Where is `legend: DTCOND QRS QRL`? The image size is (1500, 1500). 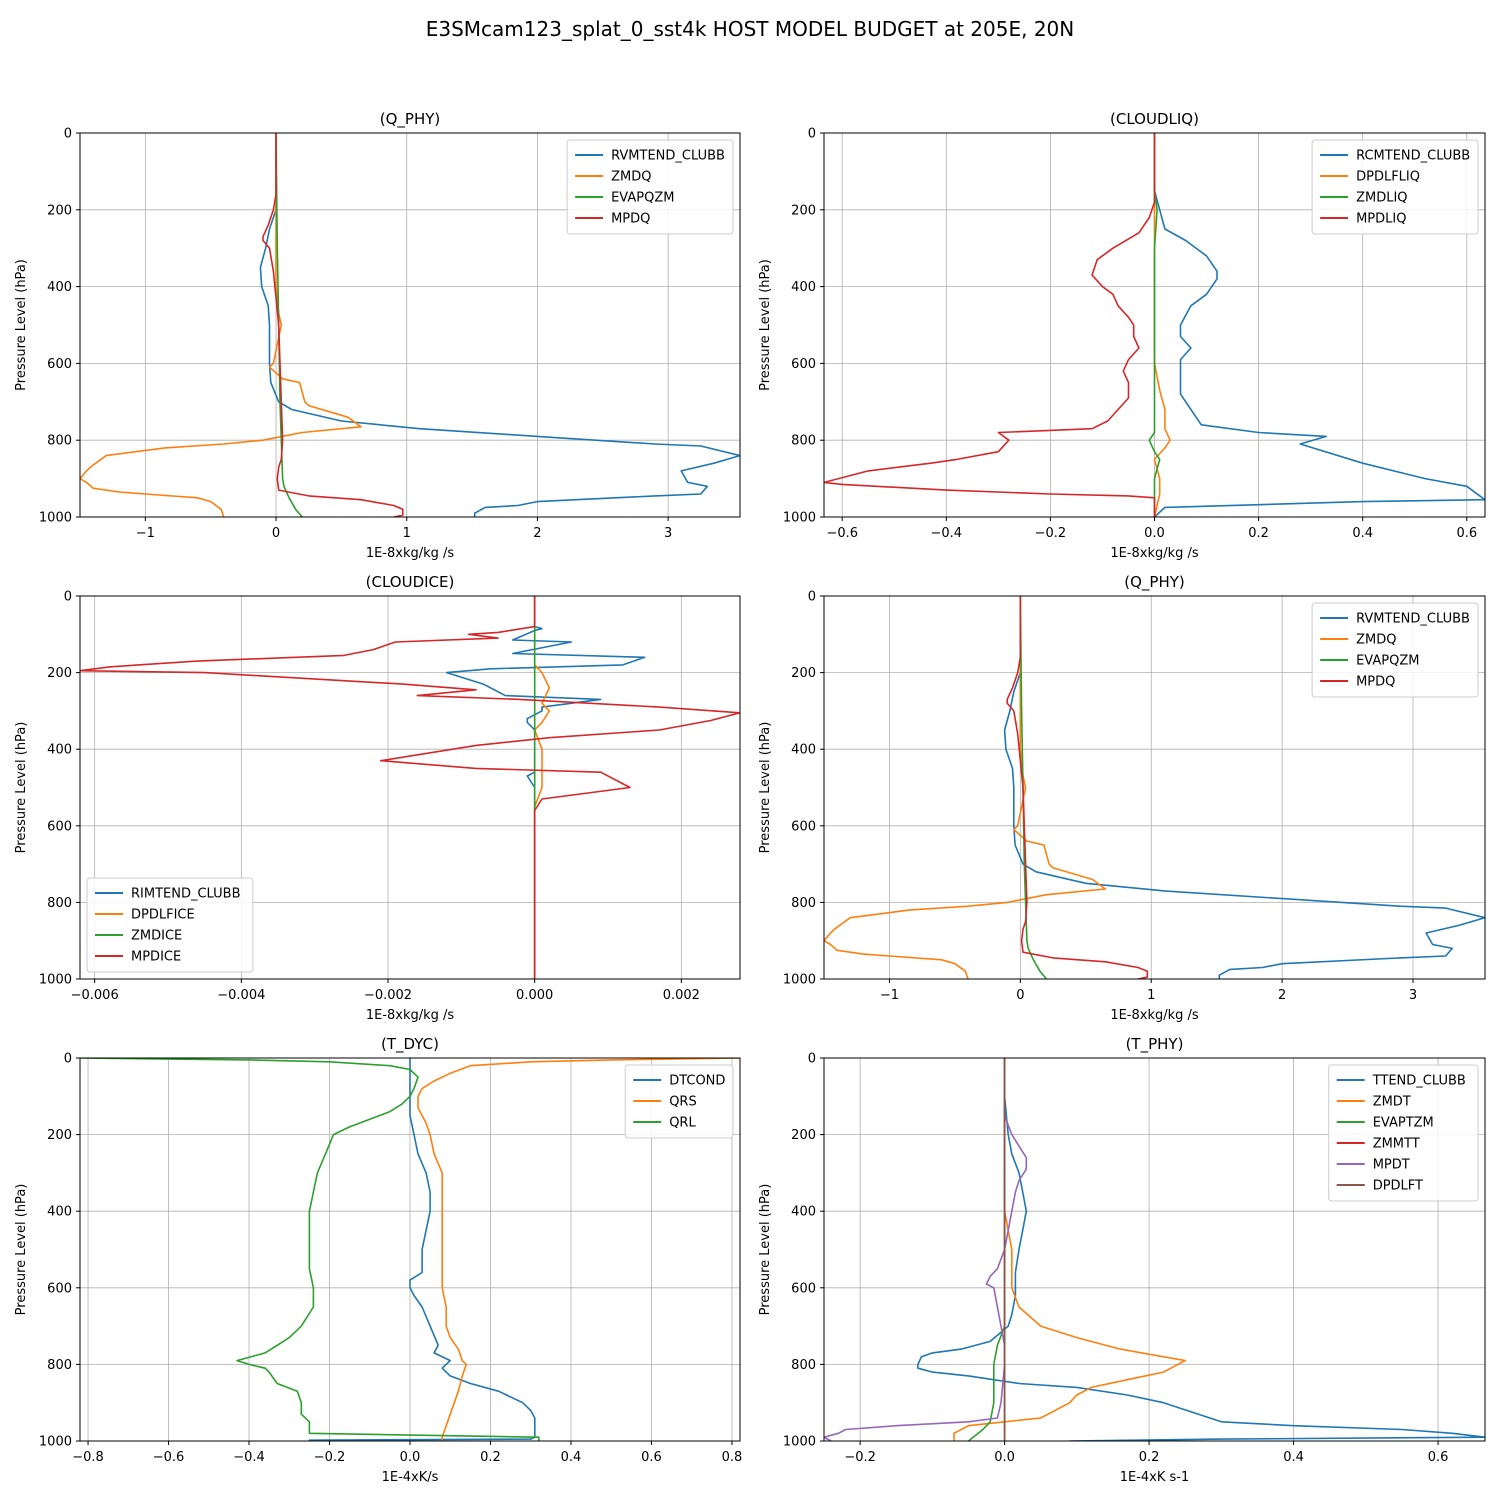
legend: DTCOND QRS QRL is located at coordinates (679, 1101).